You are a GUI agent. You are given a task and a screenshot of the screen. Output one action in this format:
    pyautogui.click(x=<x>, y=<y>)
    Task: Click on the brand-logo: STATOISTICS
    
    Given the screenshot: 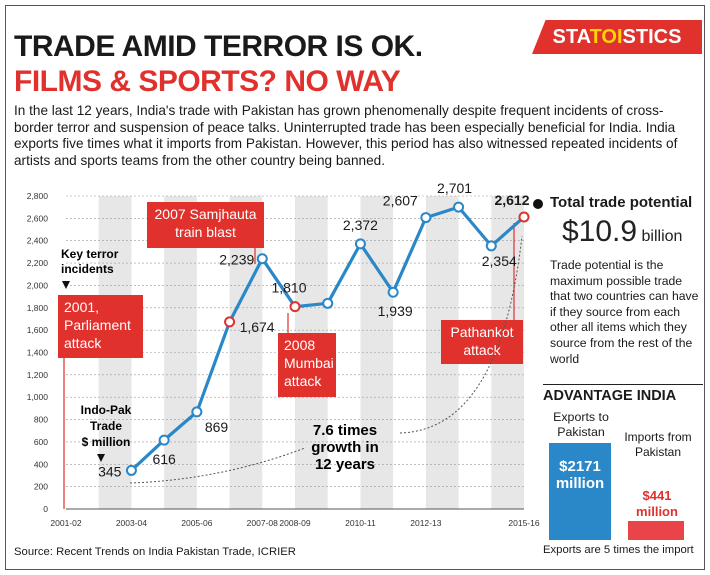 What is the action you would take?
    pyautogui.click(x=617, y=37)
    